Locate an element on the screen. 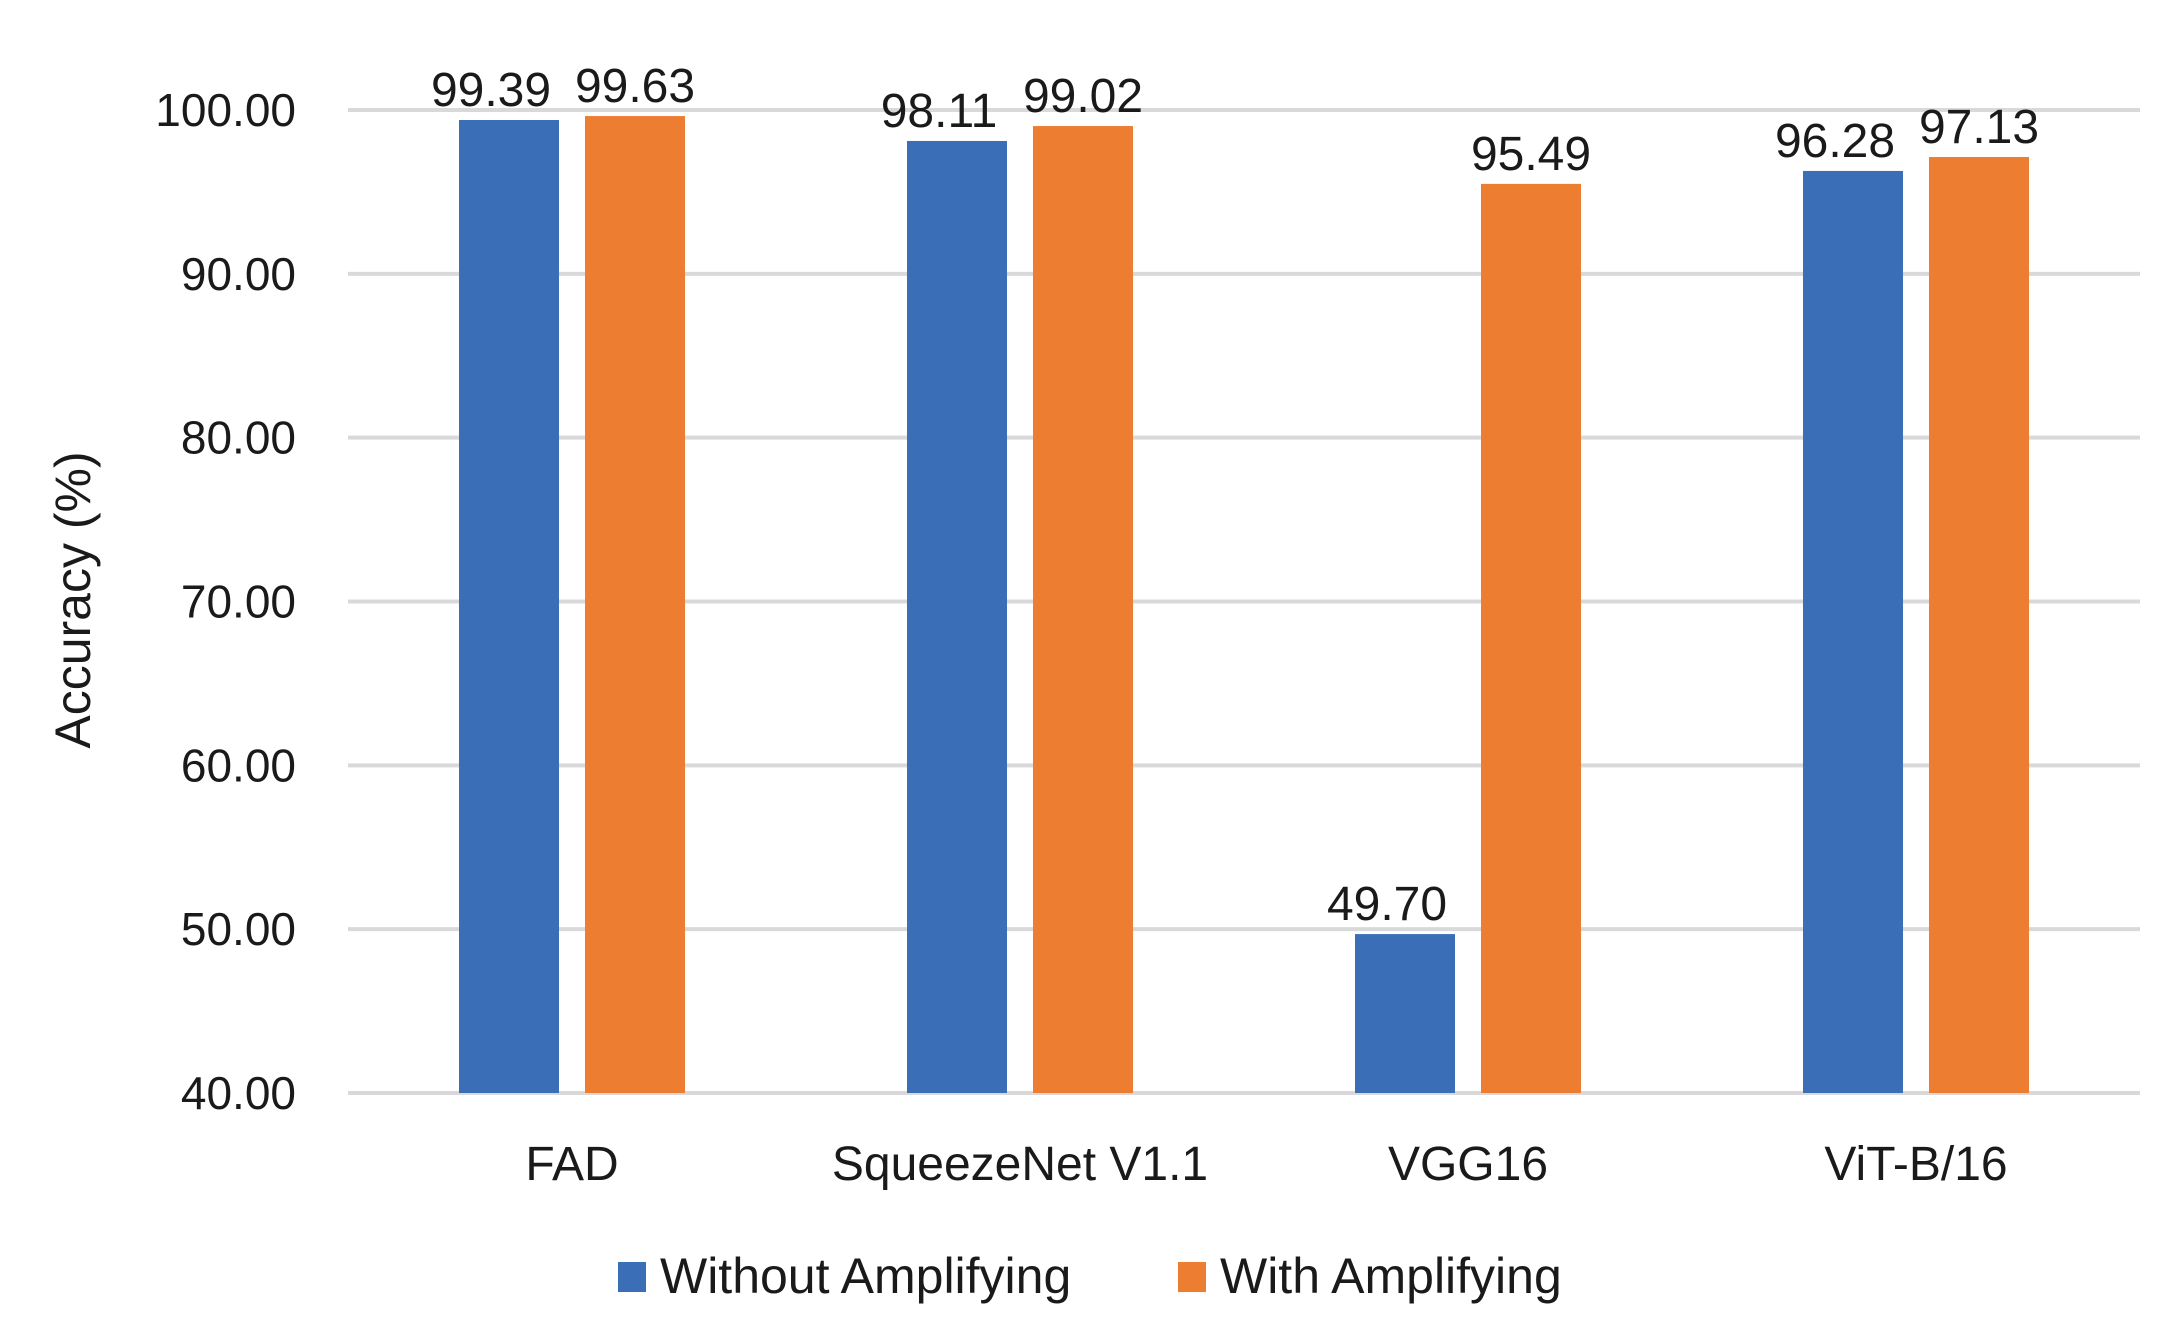  data-label: 99.02 is located at coordinates (1083, 96).